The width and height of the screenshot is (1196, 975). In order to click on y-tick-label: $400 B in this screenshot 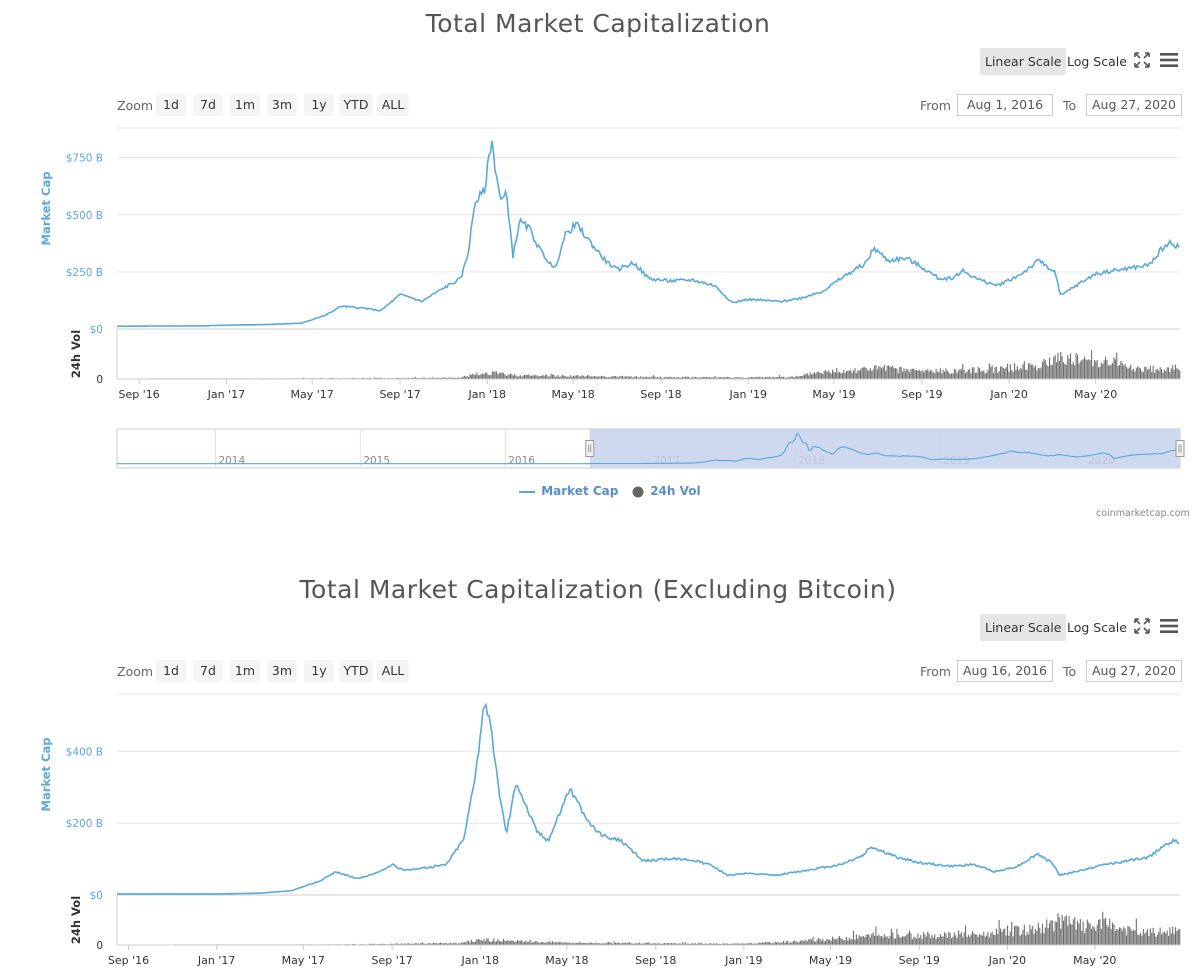, I will do `click(84, 752)`.